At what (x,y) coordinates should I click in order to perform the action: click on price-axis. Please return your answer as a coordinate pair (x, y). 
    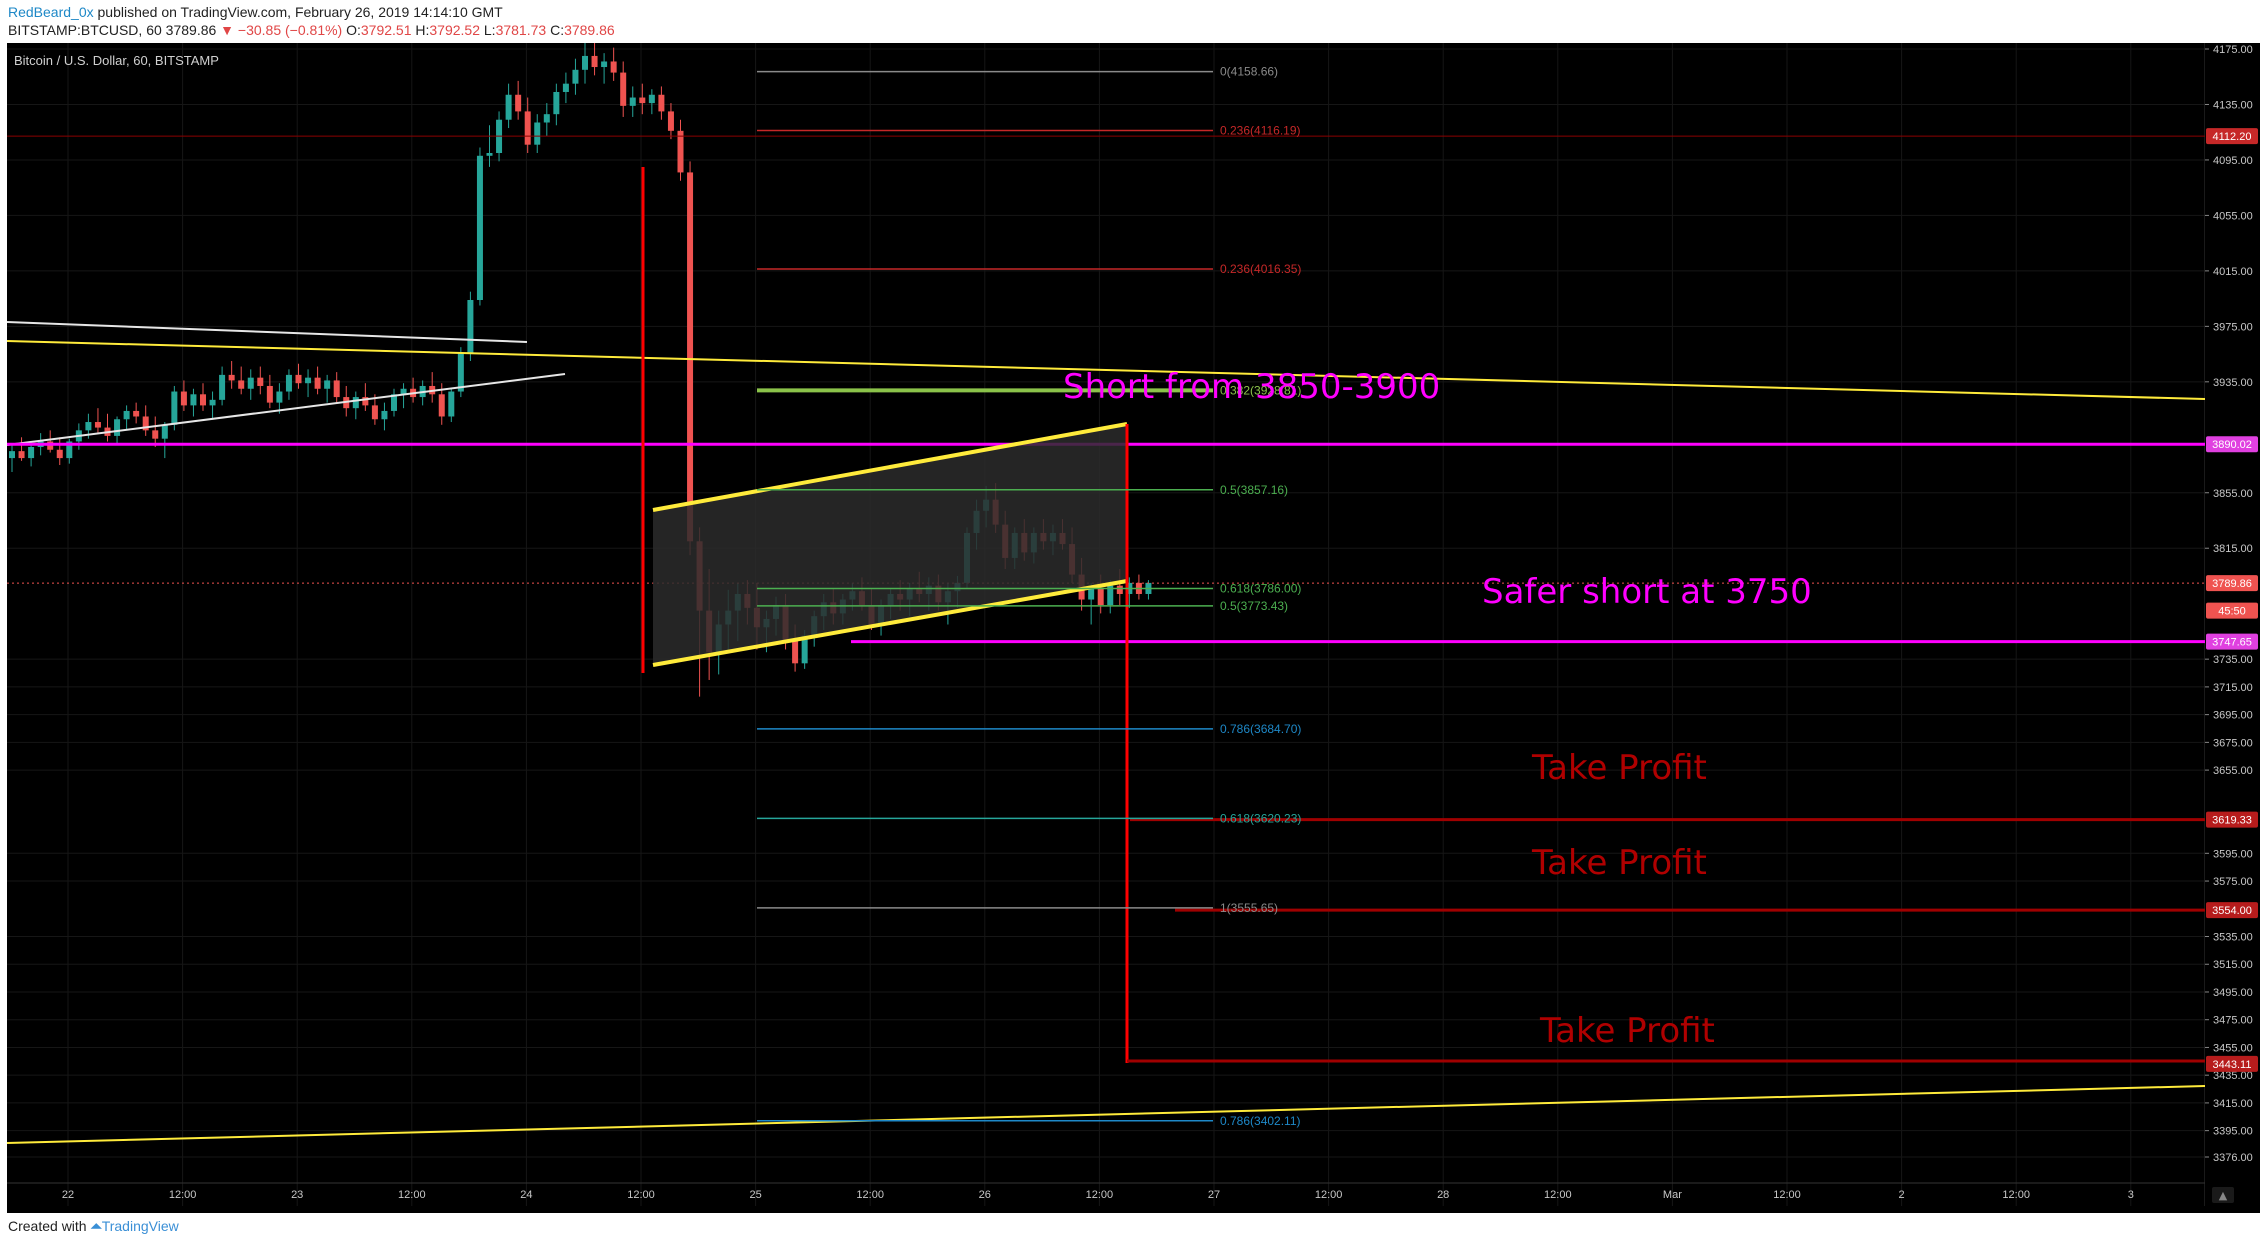
    Looking at the image, I should click on (2232, 624).